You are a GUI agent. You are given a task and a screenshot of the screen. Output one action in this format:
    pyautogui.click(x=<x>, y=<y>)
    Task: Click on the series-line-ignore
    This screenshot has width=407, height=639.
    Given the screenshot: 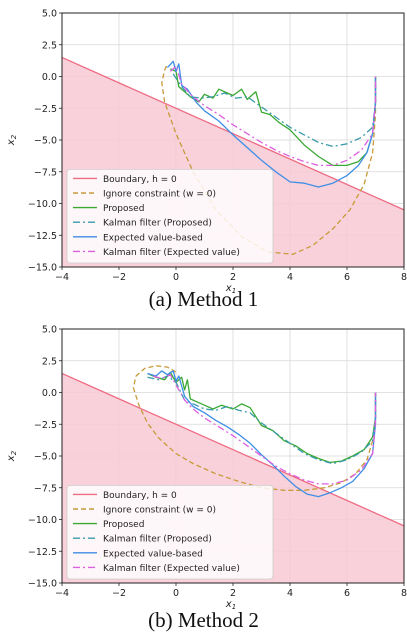 What is the action you would take?
    pyautogui.click(x=254, y=428)
    